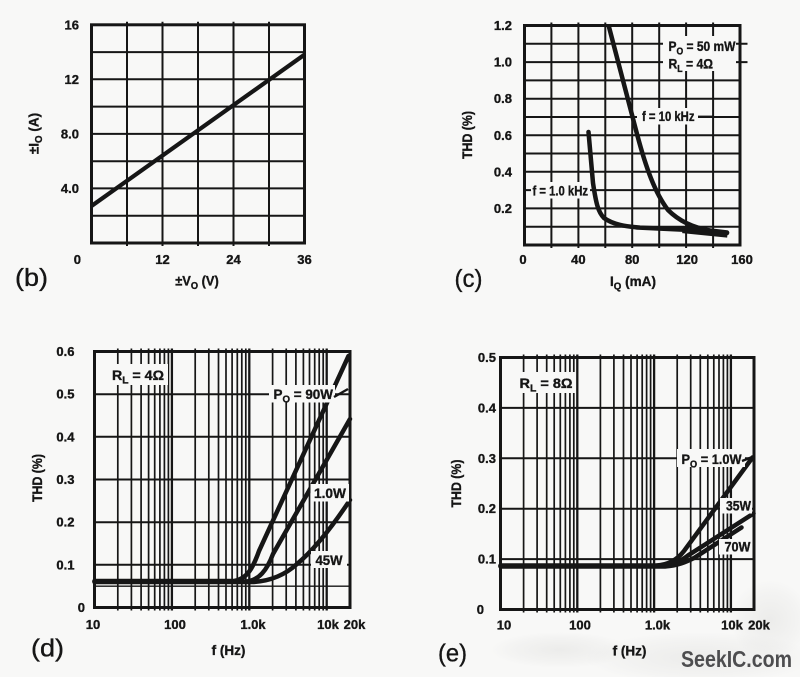 The image size is (800, 677). What do you see at coordinates (668, 116) in the screenshot?
I see `svg-text: f = 10 kHz` at bounding box center [668, 116].